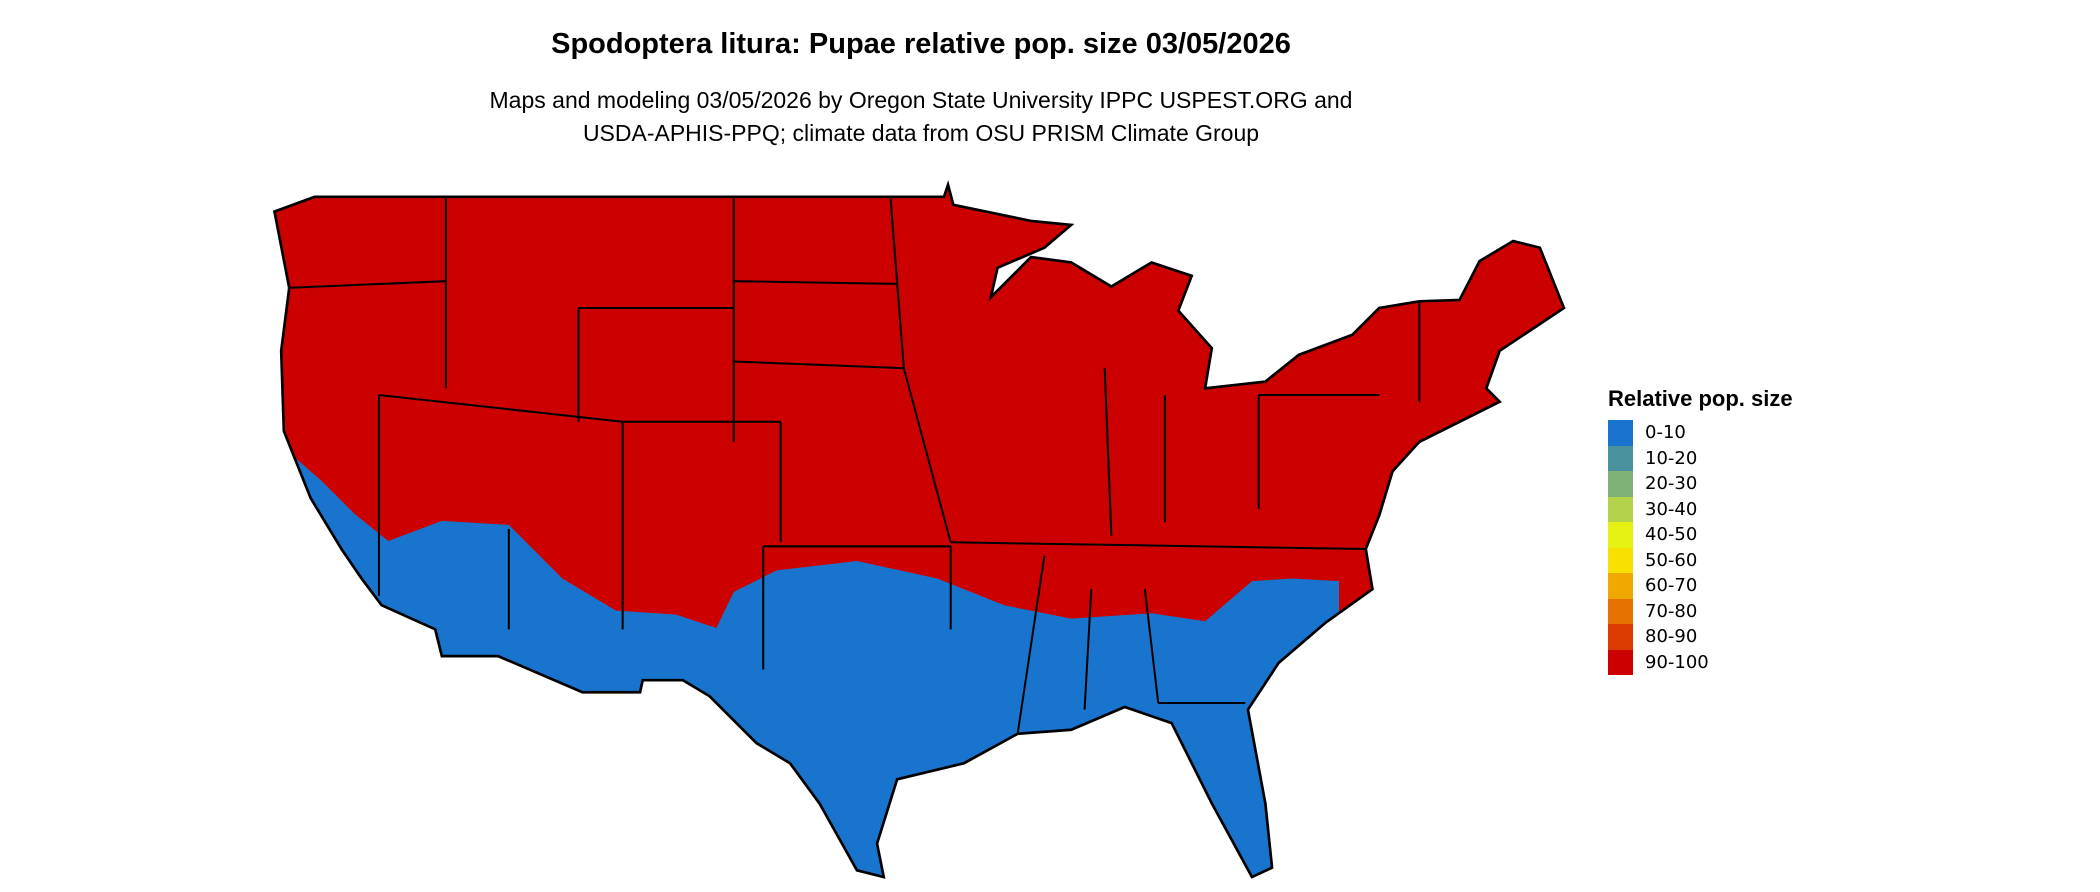 The image size is (2100, 892). Describe the element at coordinates (1665, 433) in the screenshot. I see `legend-label: 0-10` at that location.